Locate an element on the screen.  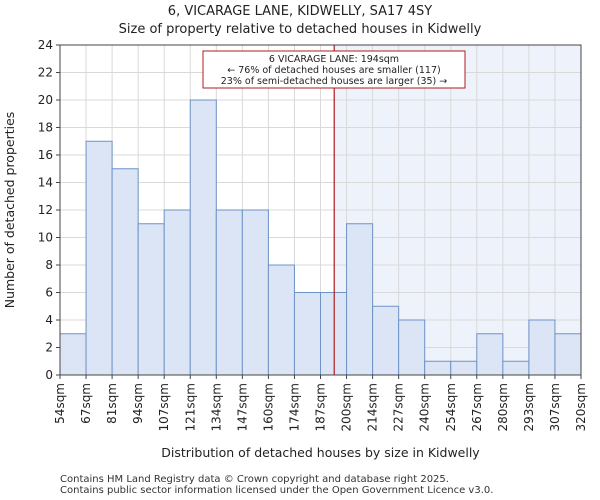
x-tick-label: 160sqm is located at coordinates (268, 407).